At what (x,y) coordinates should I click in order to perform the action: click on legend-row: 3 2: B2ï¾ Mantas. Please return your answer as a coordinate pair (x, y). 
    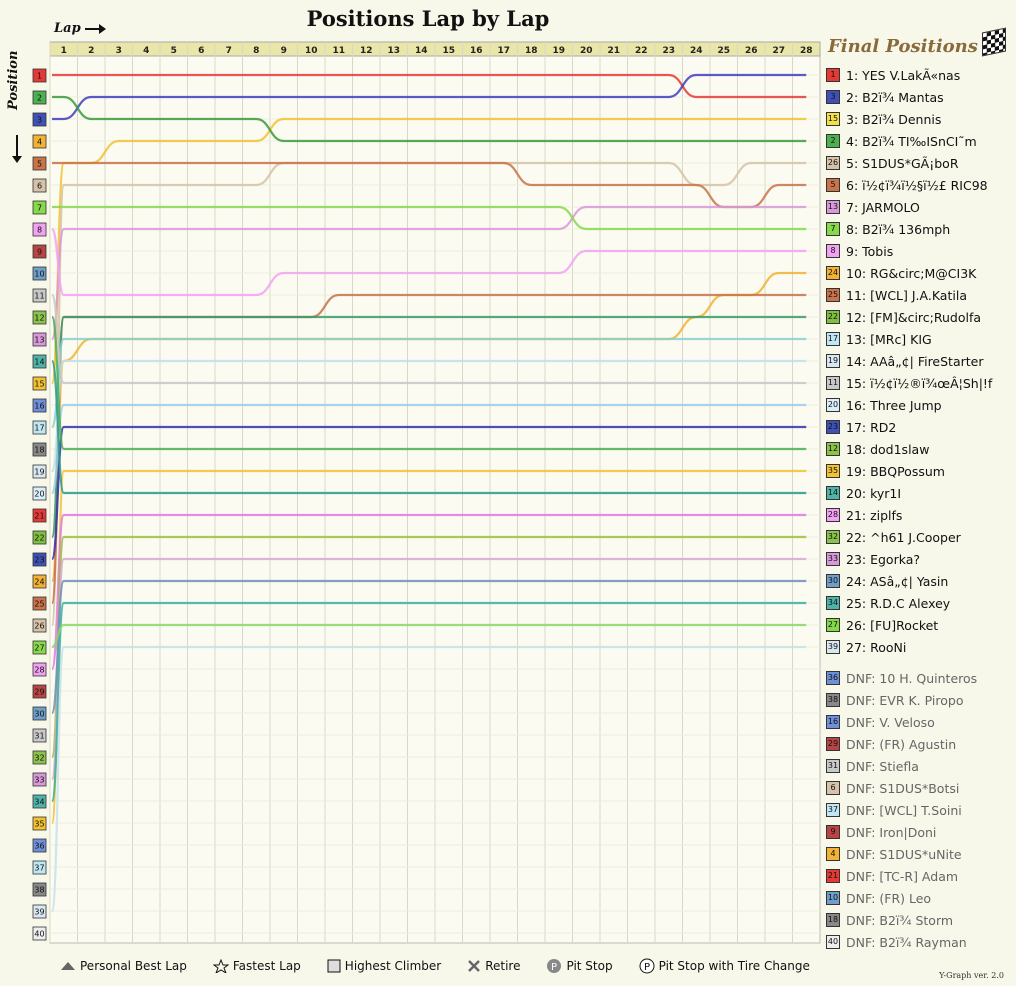
    Looking at the image, I should click on (885, 97).